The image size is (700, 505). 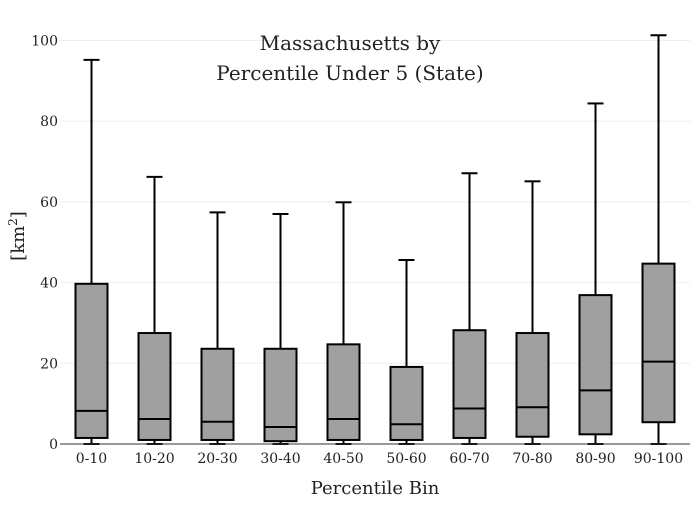 I want to click on y-tick-label-0: 0, so click(x=53, y=445).